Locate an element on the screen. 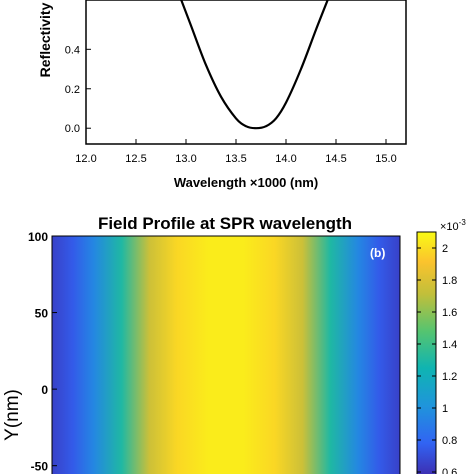 The image size is (474, 474). colorbar-tick-label: 1 is located at coordinates (445, 409).